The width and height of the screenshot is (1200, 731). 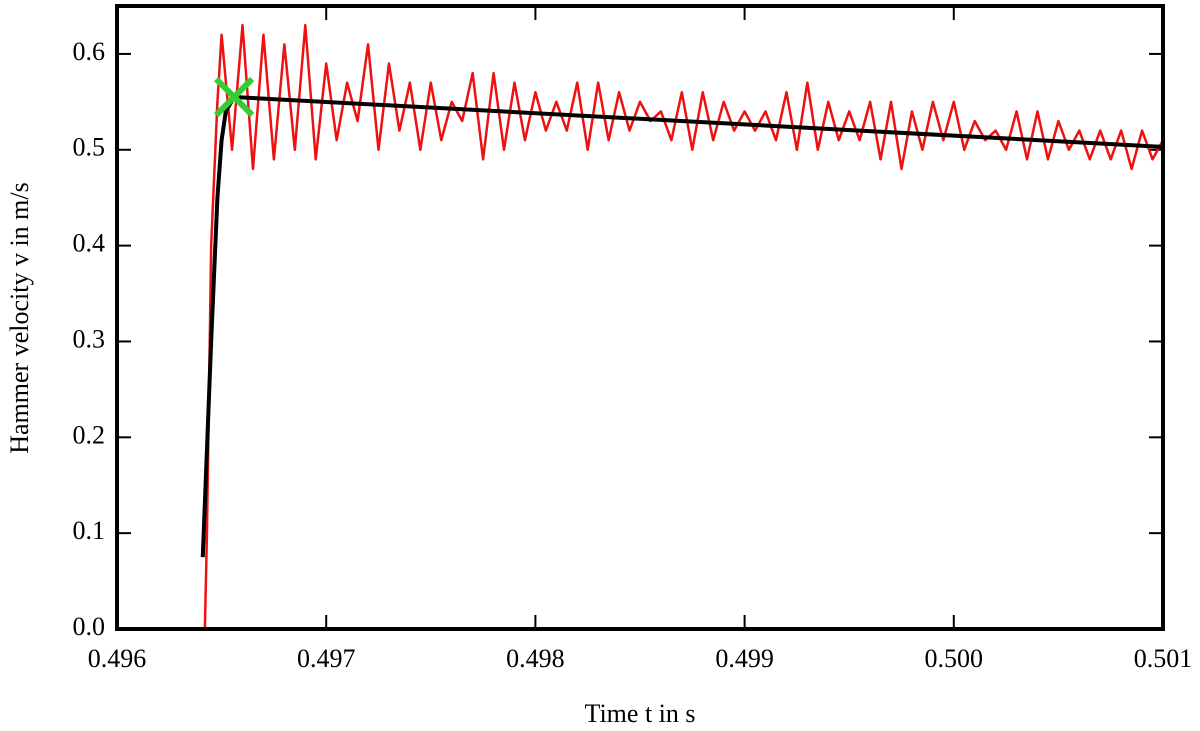 I want to click on x-tick-label: 0.500, so click(x=954, y=658).